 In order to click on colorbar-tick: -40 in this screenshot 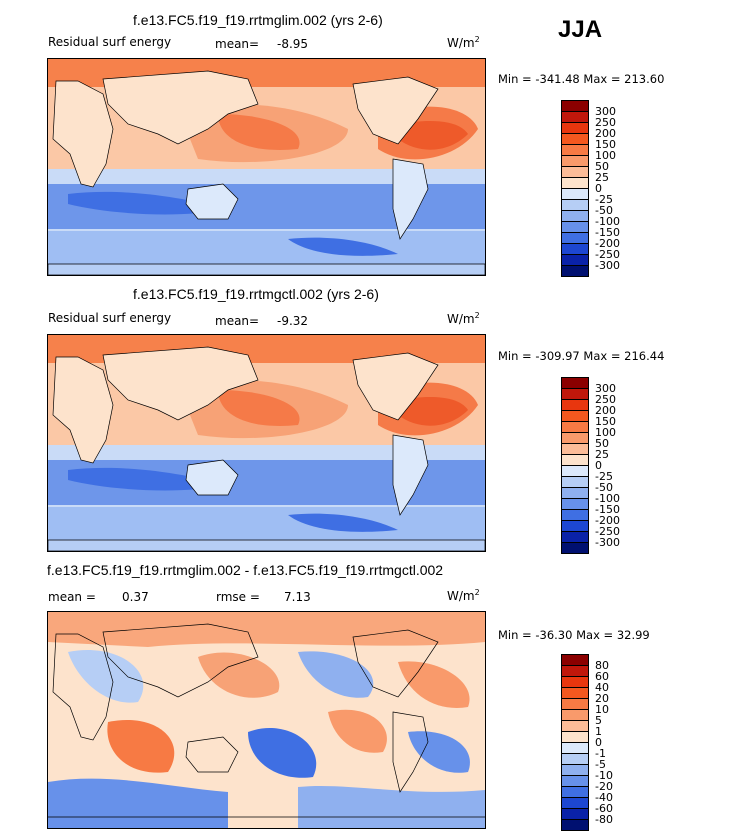, I will do `click(604, 797)`.